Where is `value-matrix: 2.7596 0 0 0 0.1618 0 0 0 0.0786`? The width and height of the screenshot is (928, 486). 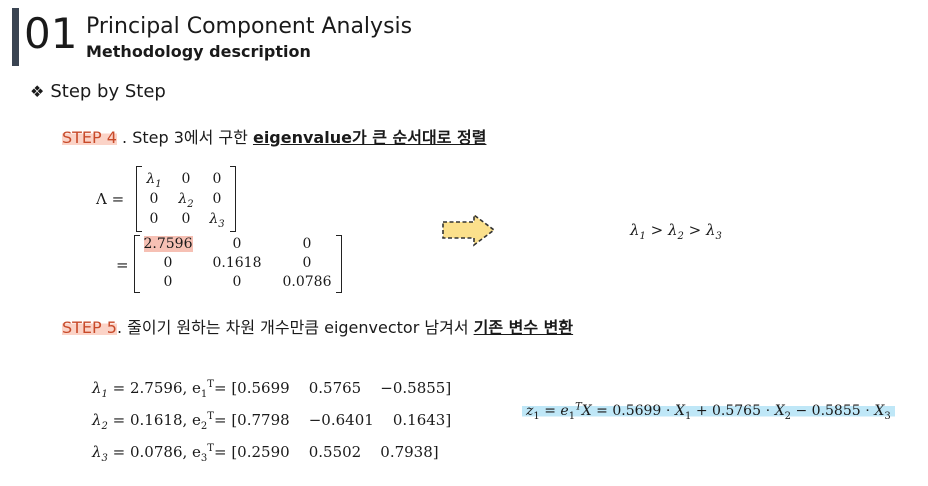
value-matrix: 2.7596 0 0 0 0.1618 0 0 0 0.0786 is located at coordinates (238, 264).